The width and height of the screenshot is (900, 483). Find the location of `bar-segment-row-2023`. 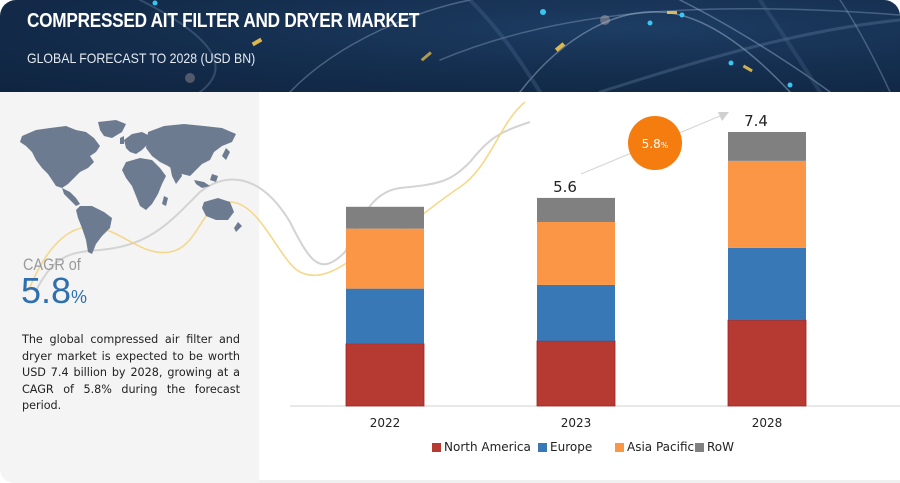

bar-segment-row-2023 is located at coordinates (576, 210).